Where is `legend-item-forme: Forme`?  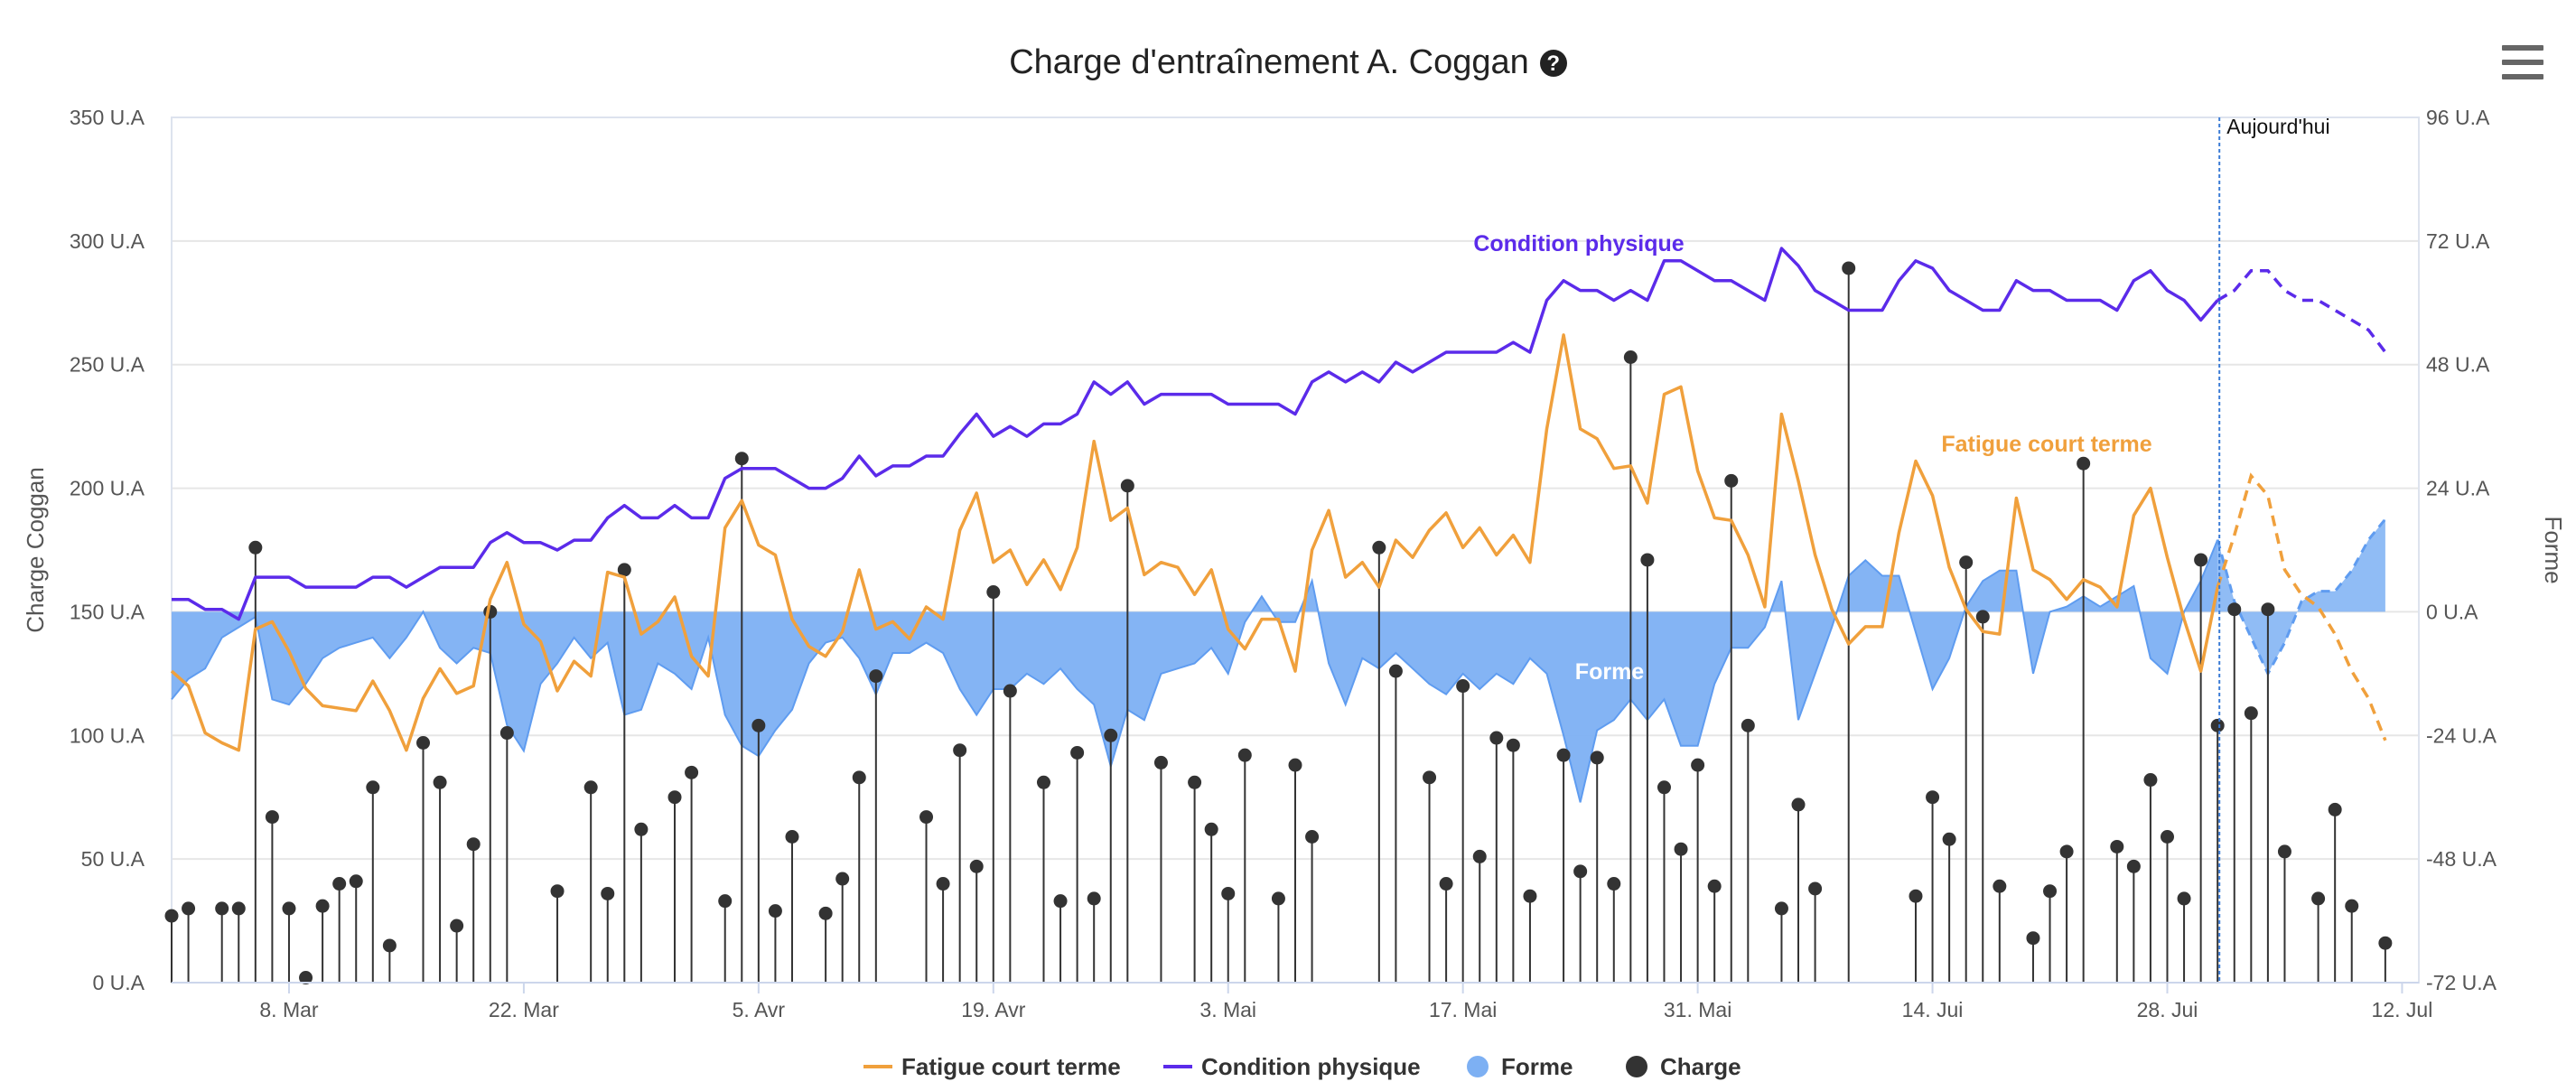
legend-item-forme: Forme is located at coordinates (1520, 1066).